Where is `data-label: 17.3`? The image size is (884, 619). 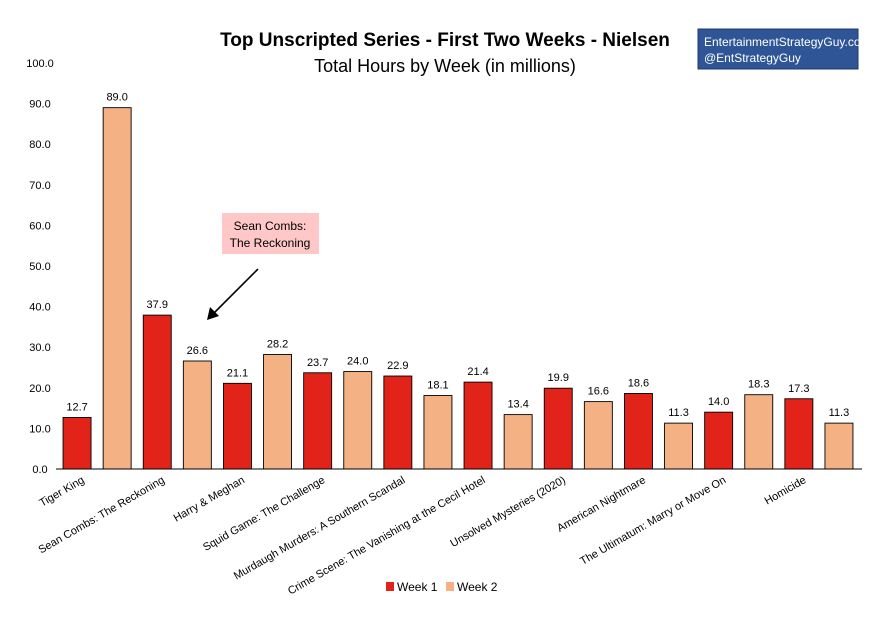
data-label: 17.3 is located at coordinates (798, 389).